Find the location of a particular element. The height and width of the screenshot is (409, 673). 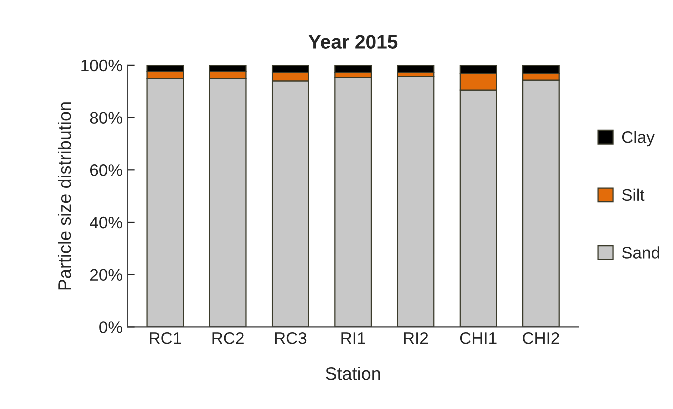

legend-label: Clay is located at coordinates (638, 139).